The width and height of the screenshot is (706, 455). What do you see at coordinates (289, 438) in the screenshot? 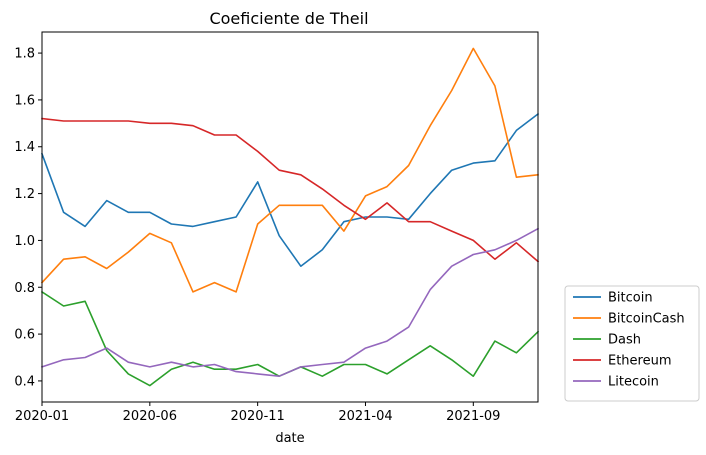
I see `x-axis-label: date` at bounding box center [289, 438].